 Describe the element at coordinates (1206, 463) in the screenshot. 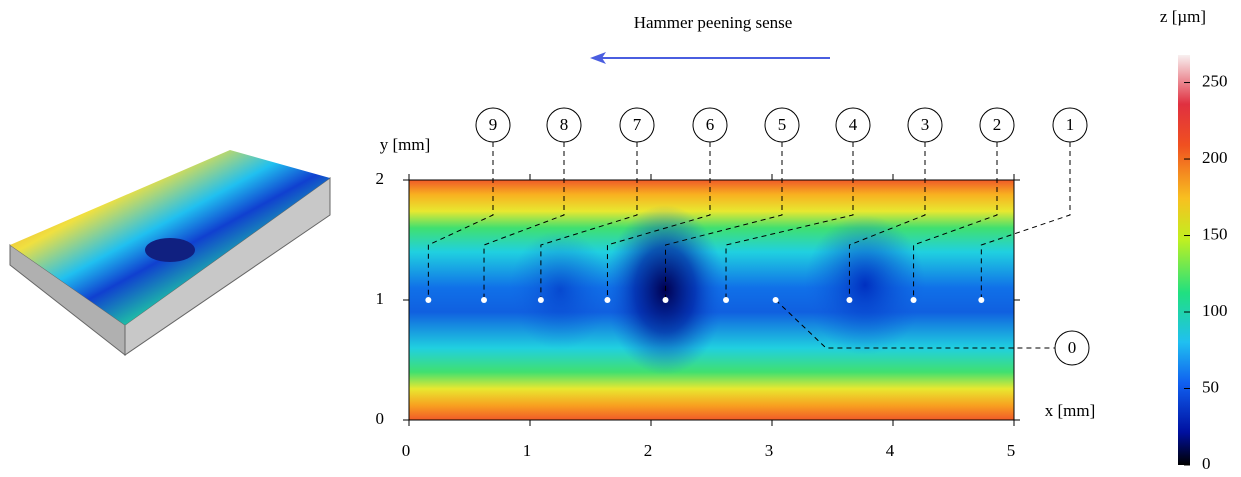

I see `colorbar-tick-label: 0` at that location.